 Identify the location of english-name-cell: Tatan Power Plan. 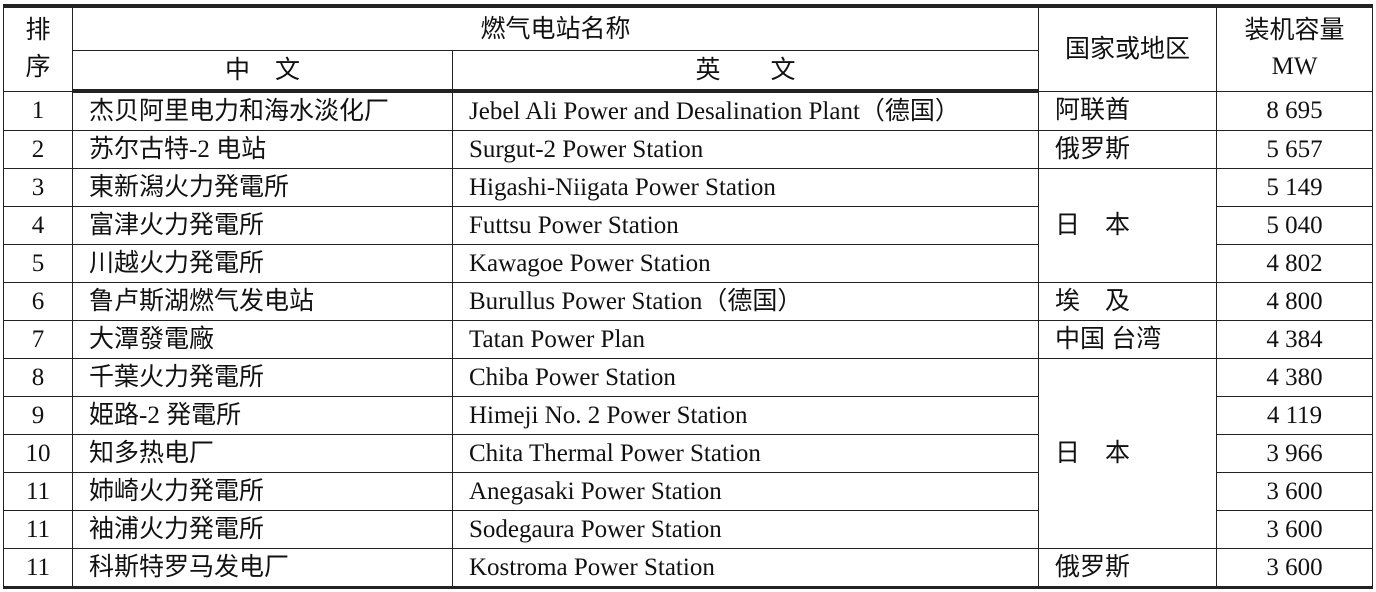
(745, 339).